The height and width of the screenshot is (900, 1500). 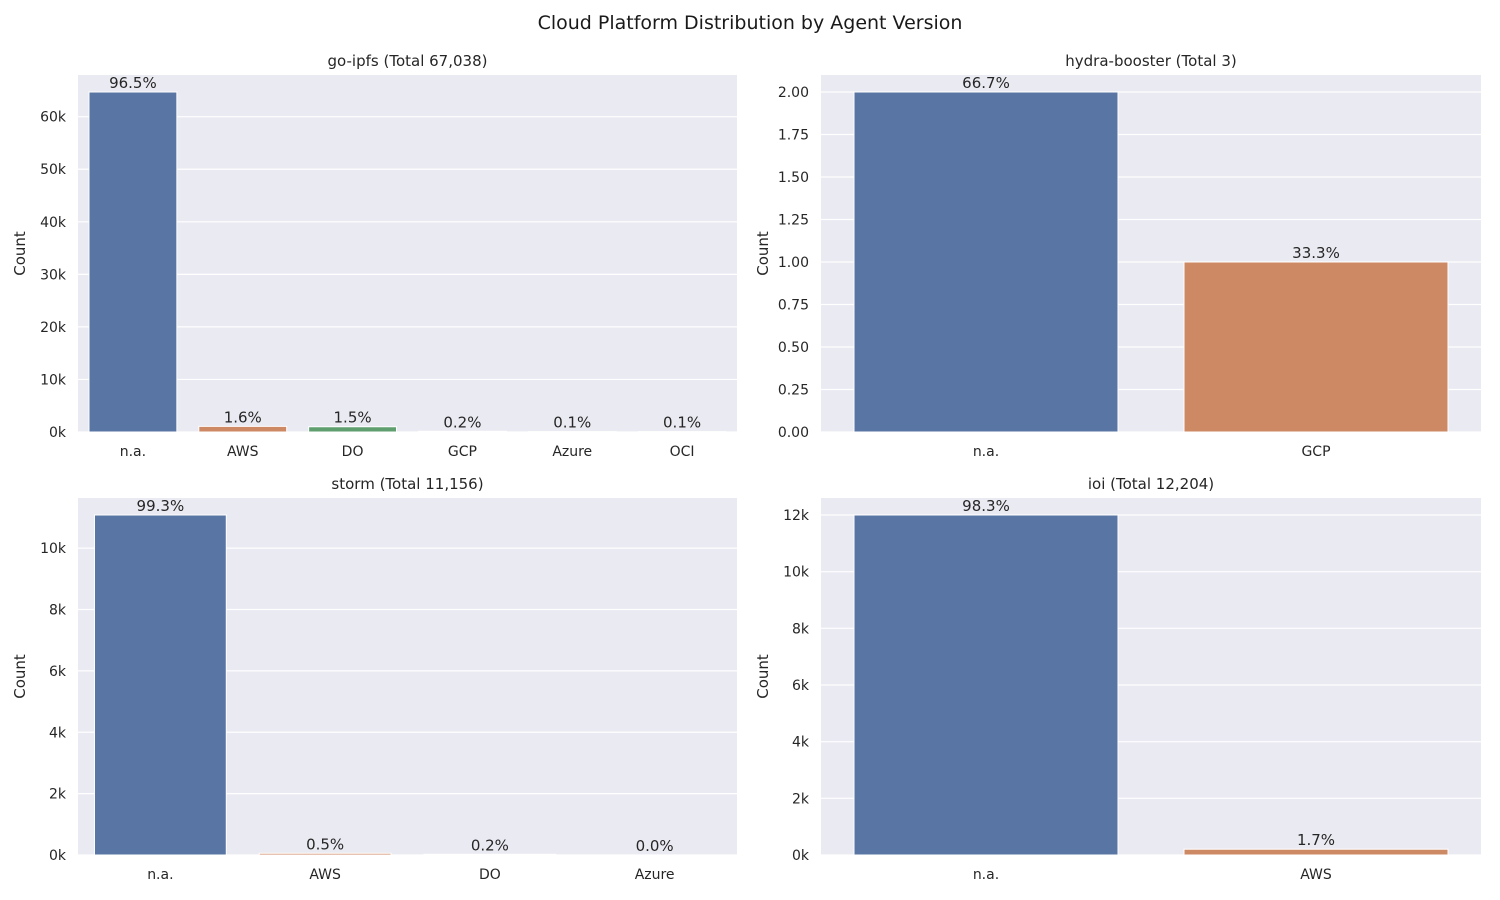 I want to click on bar-value-label: 0.0%, so click(x=655, y=846).